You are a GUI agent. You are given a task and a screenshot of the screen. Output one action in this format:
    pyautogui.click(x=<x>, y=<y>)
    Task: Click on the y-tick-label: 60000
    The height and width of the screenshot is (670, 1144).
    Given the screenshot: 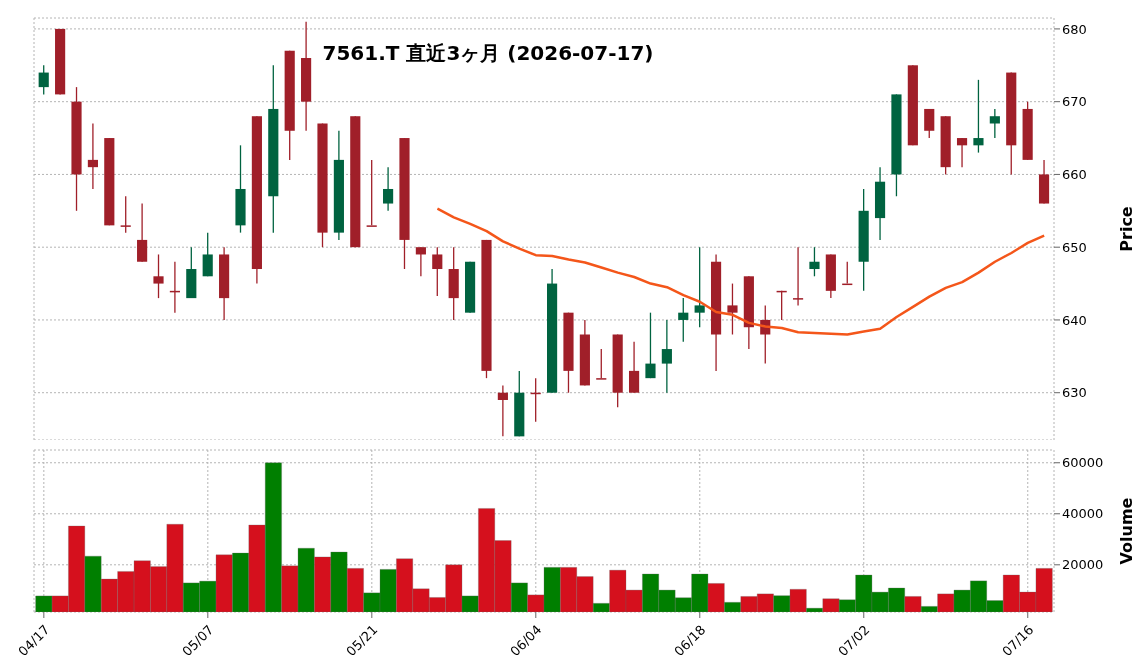 What is the action you would take?
    pyautogui.click(x=1083, y=463)
    